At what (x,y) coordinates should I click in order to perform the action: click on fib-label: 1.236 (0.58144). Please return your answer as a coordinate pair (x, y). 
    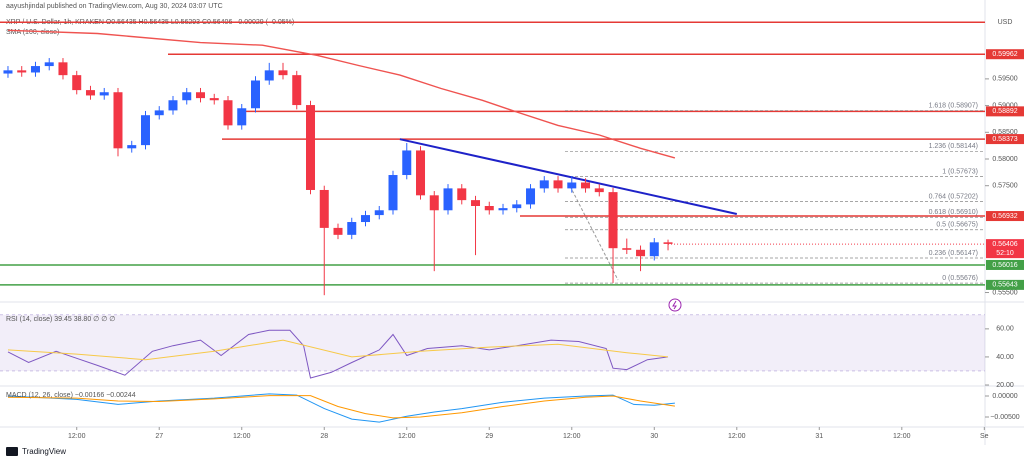
    Looking at the image, I should click on (953, 146).